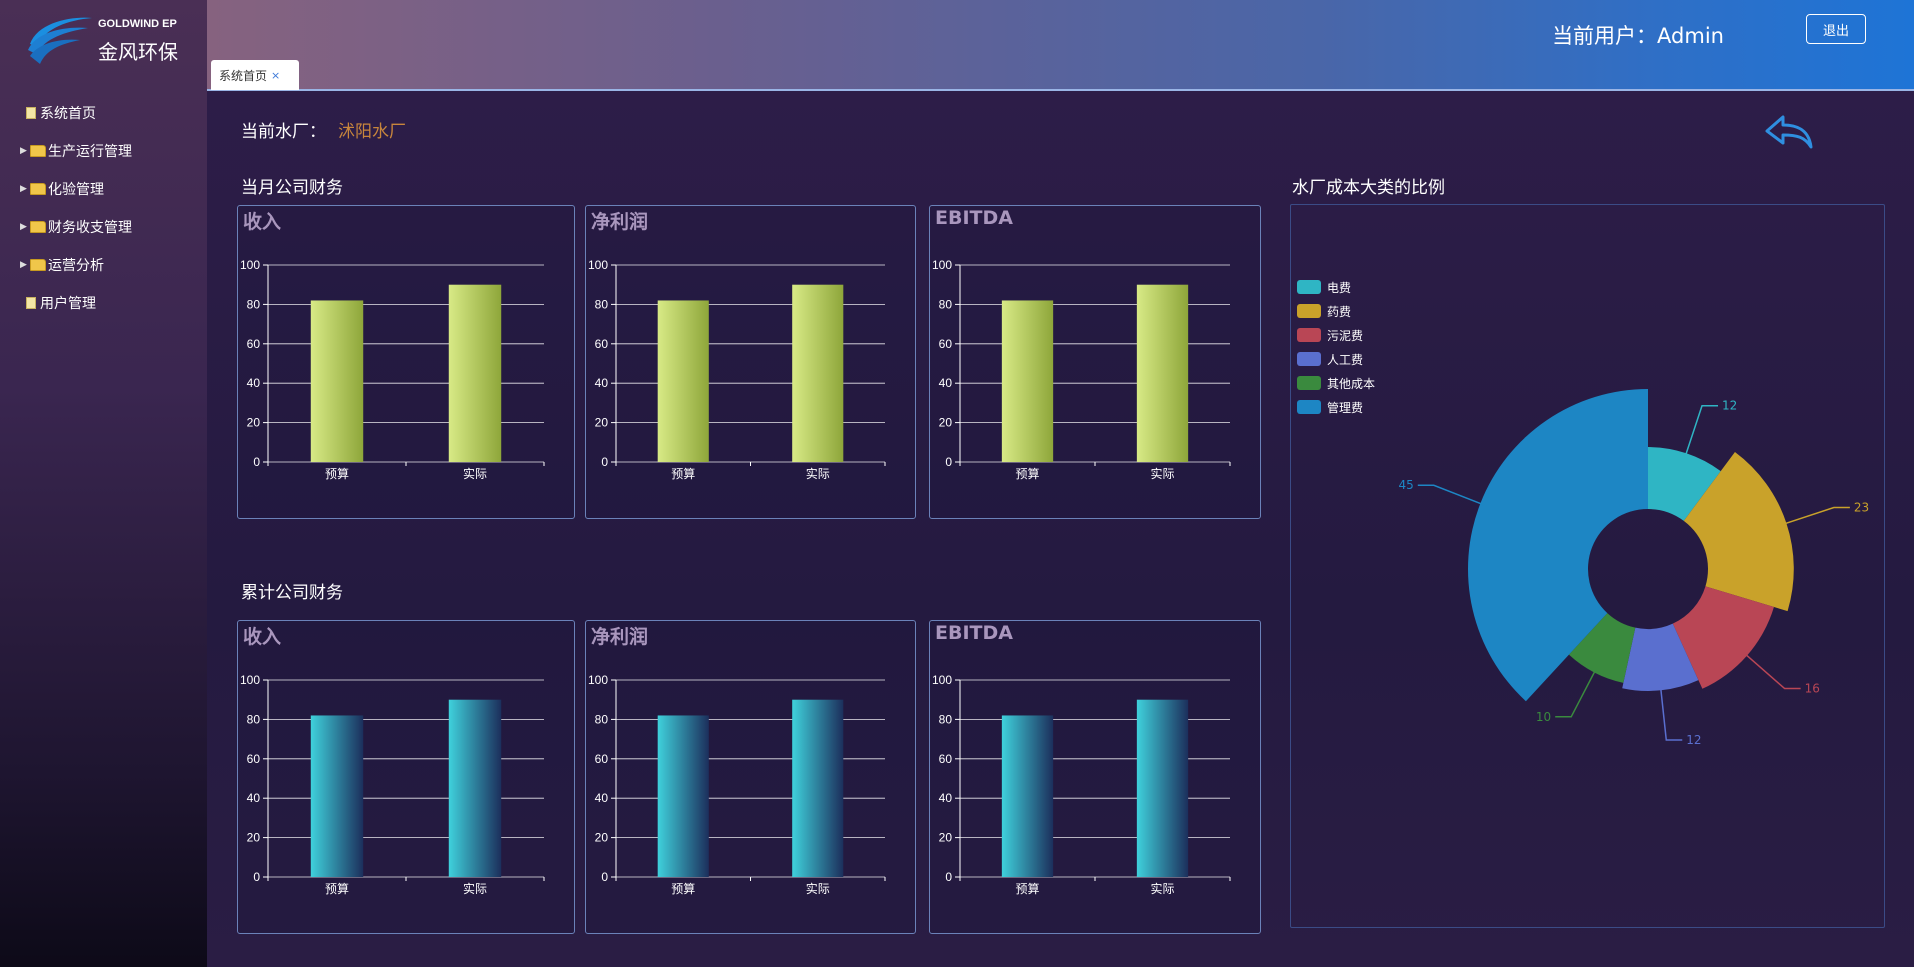 The image size is (1914, 967). Describe the element at coordinates (1406, 485) in the screenshot. I see `slice-value-label: 45` at that location.